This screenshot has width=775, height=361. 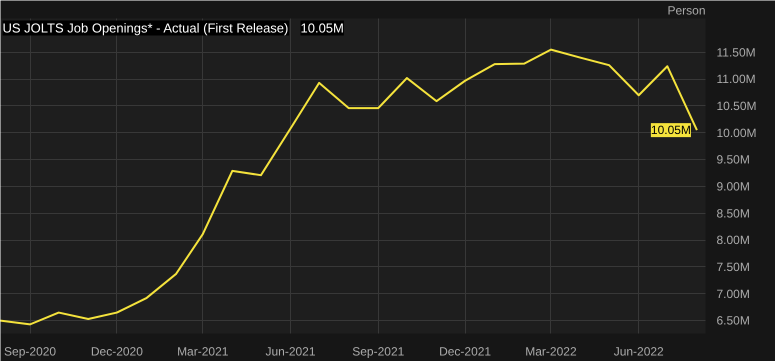 What do you see at coordinates (736, 52) in the screenshot?
I see `y-tick-label: 11.50M` at bounding box center [736, 52].